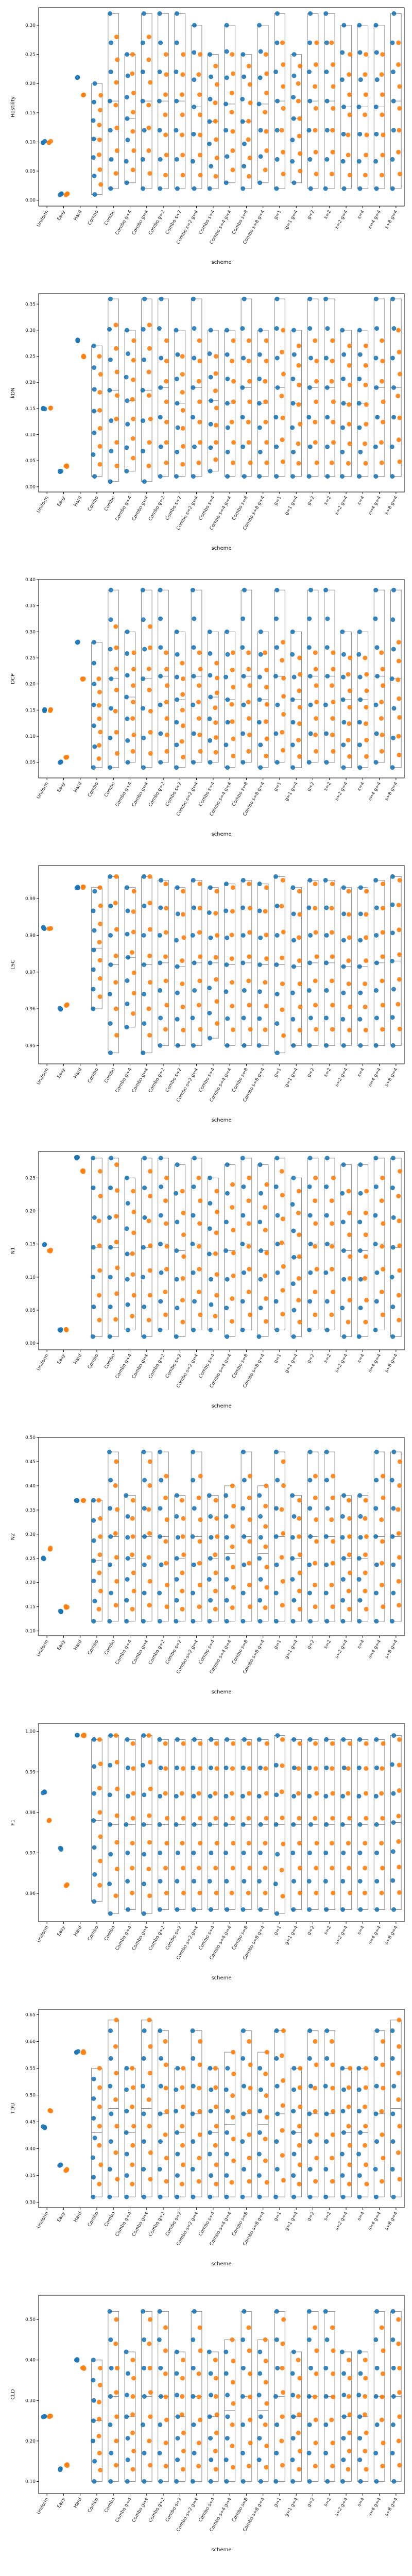 The width and height of the screenshot is (412, 2576). I want to click on x-tick-label: g=1 g=4, so click(291, 791).